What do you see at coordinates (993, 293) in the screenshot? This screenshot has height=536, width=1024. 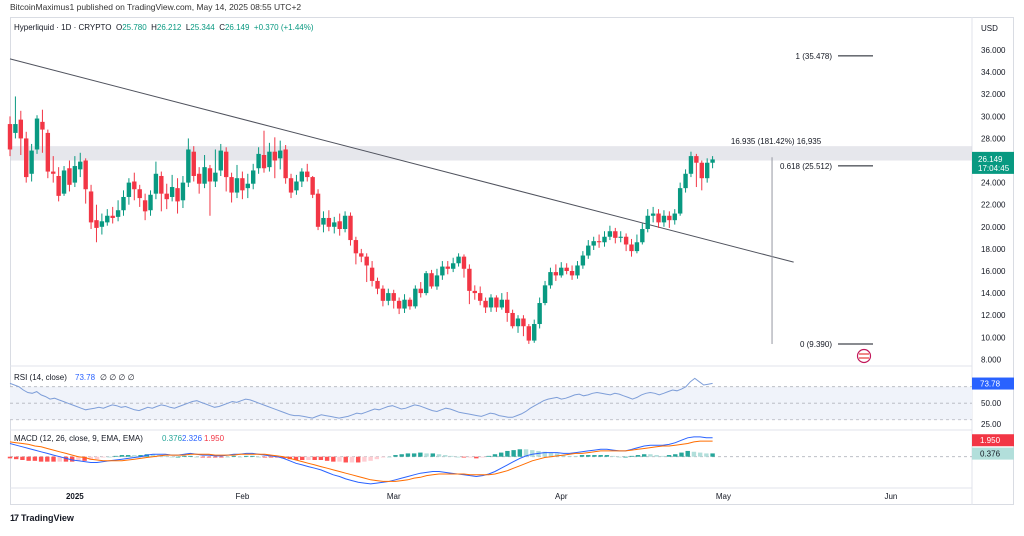 I see `price-tick-label: 14.000` at bounding box center [993, 293].